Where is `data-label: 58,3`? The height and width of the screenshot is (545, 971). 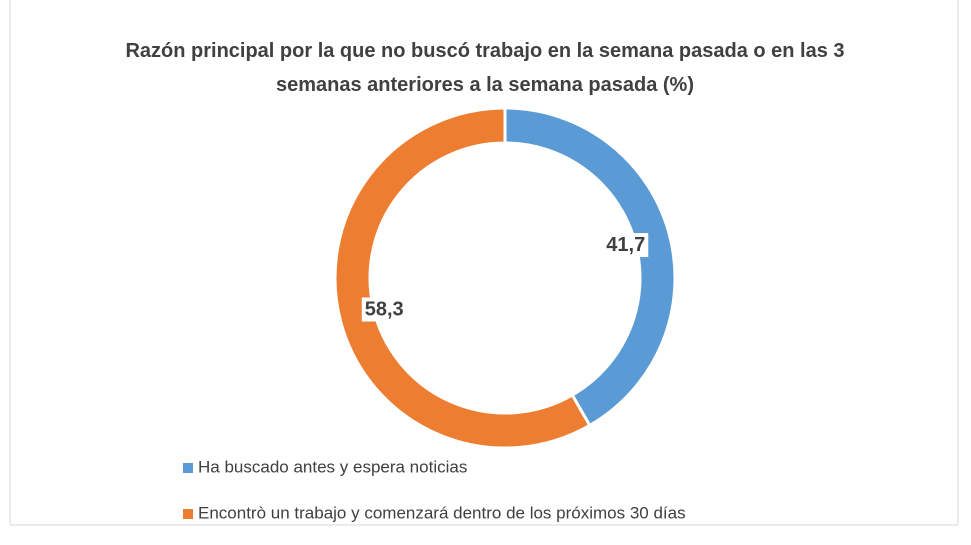
data-label: 58,3 is located at coordinates (384, 310).